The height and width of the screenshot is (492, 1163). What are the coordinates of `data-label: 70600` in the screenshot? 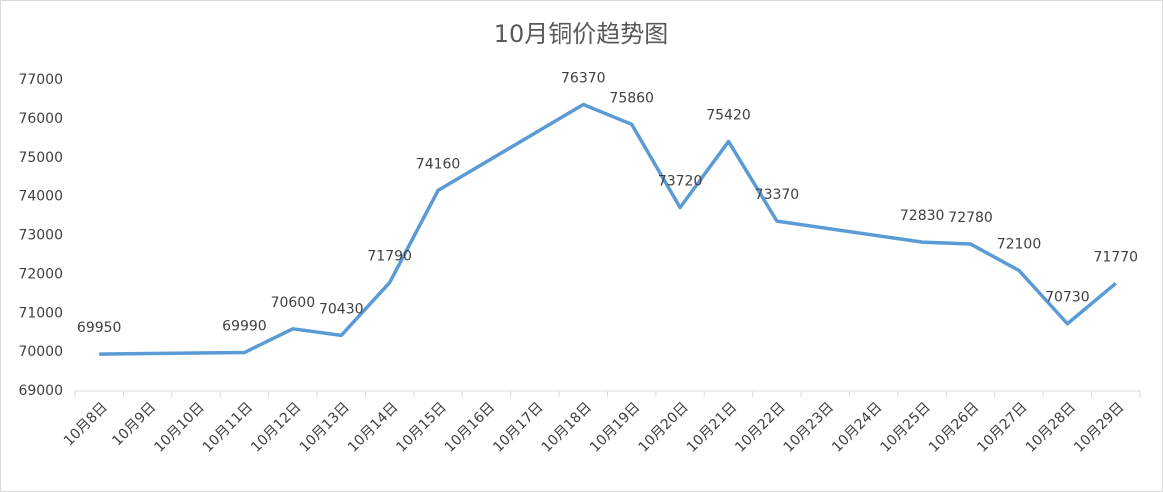 It's located at (293, 303).